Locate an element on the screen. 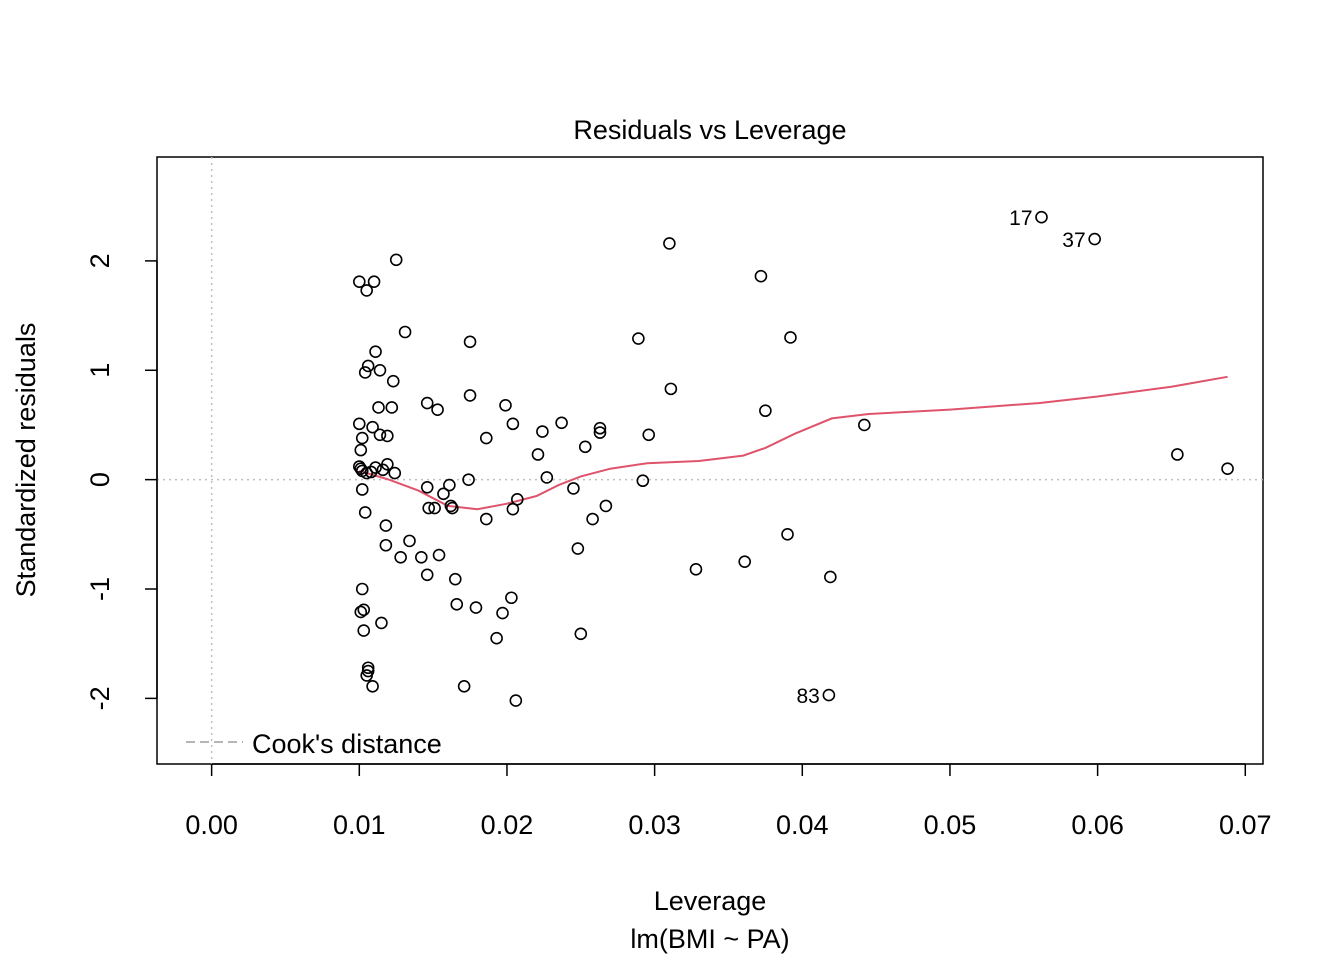 Image resolution: width=1344 pixels, height=960 pixels. x-tick-label: 0.04 is located at coordinates (802, 825).